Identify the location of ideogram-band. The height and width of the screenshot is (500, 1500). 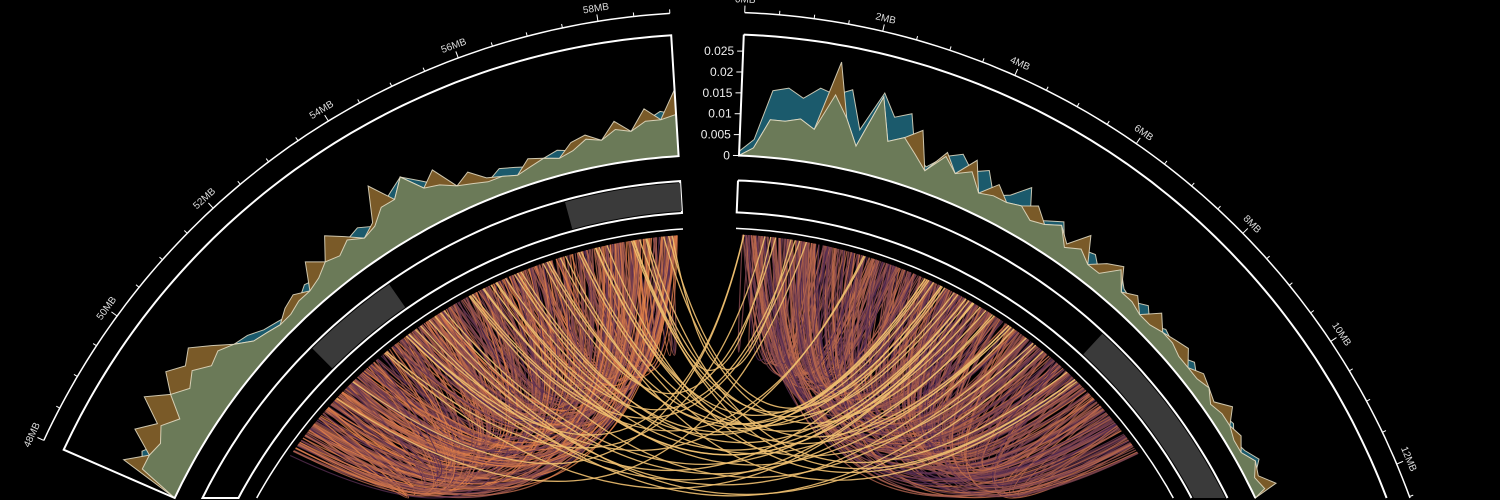
(359, 326).